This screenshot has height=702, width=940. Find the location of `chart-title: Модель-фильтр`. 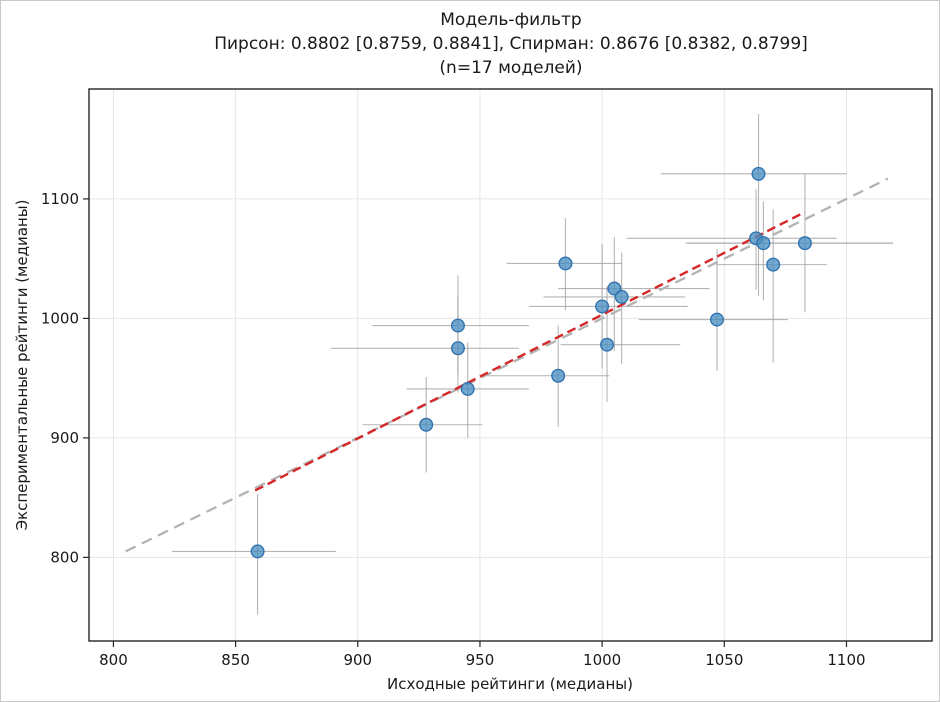

chart-title: Модель-фильтр is located at coordinates (510, 20).